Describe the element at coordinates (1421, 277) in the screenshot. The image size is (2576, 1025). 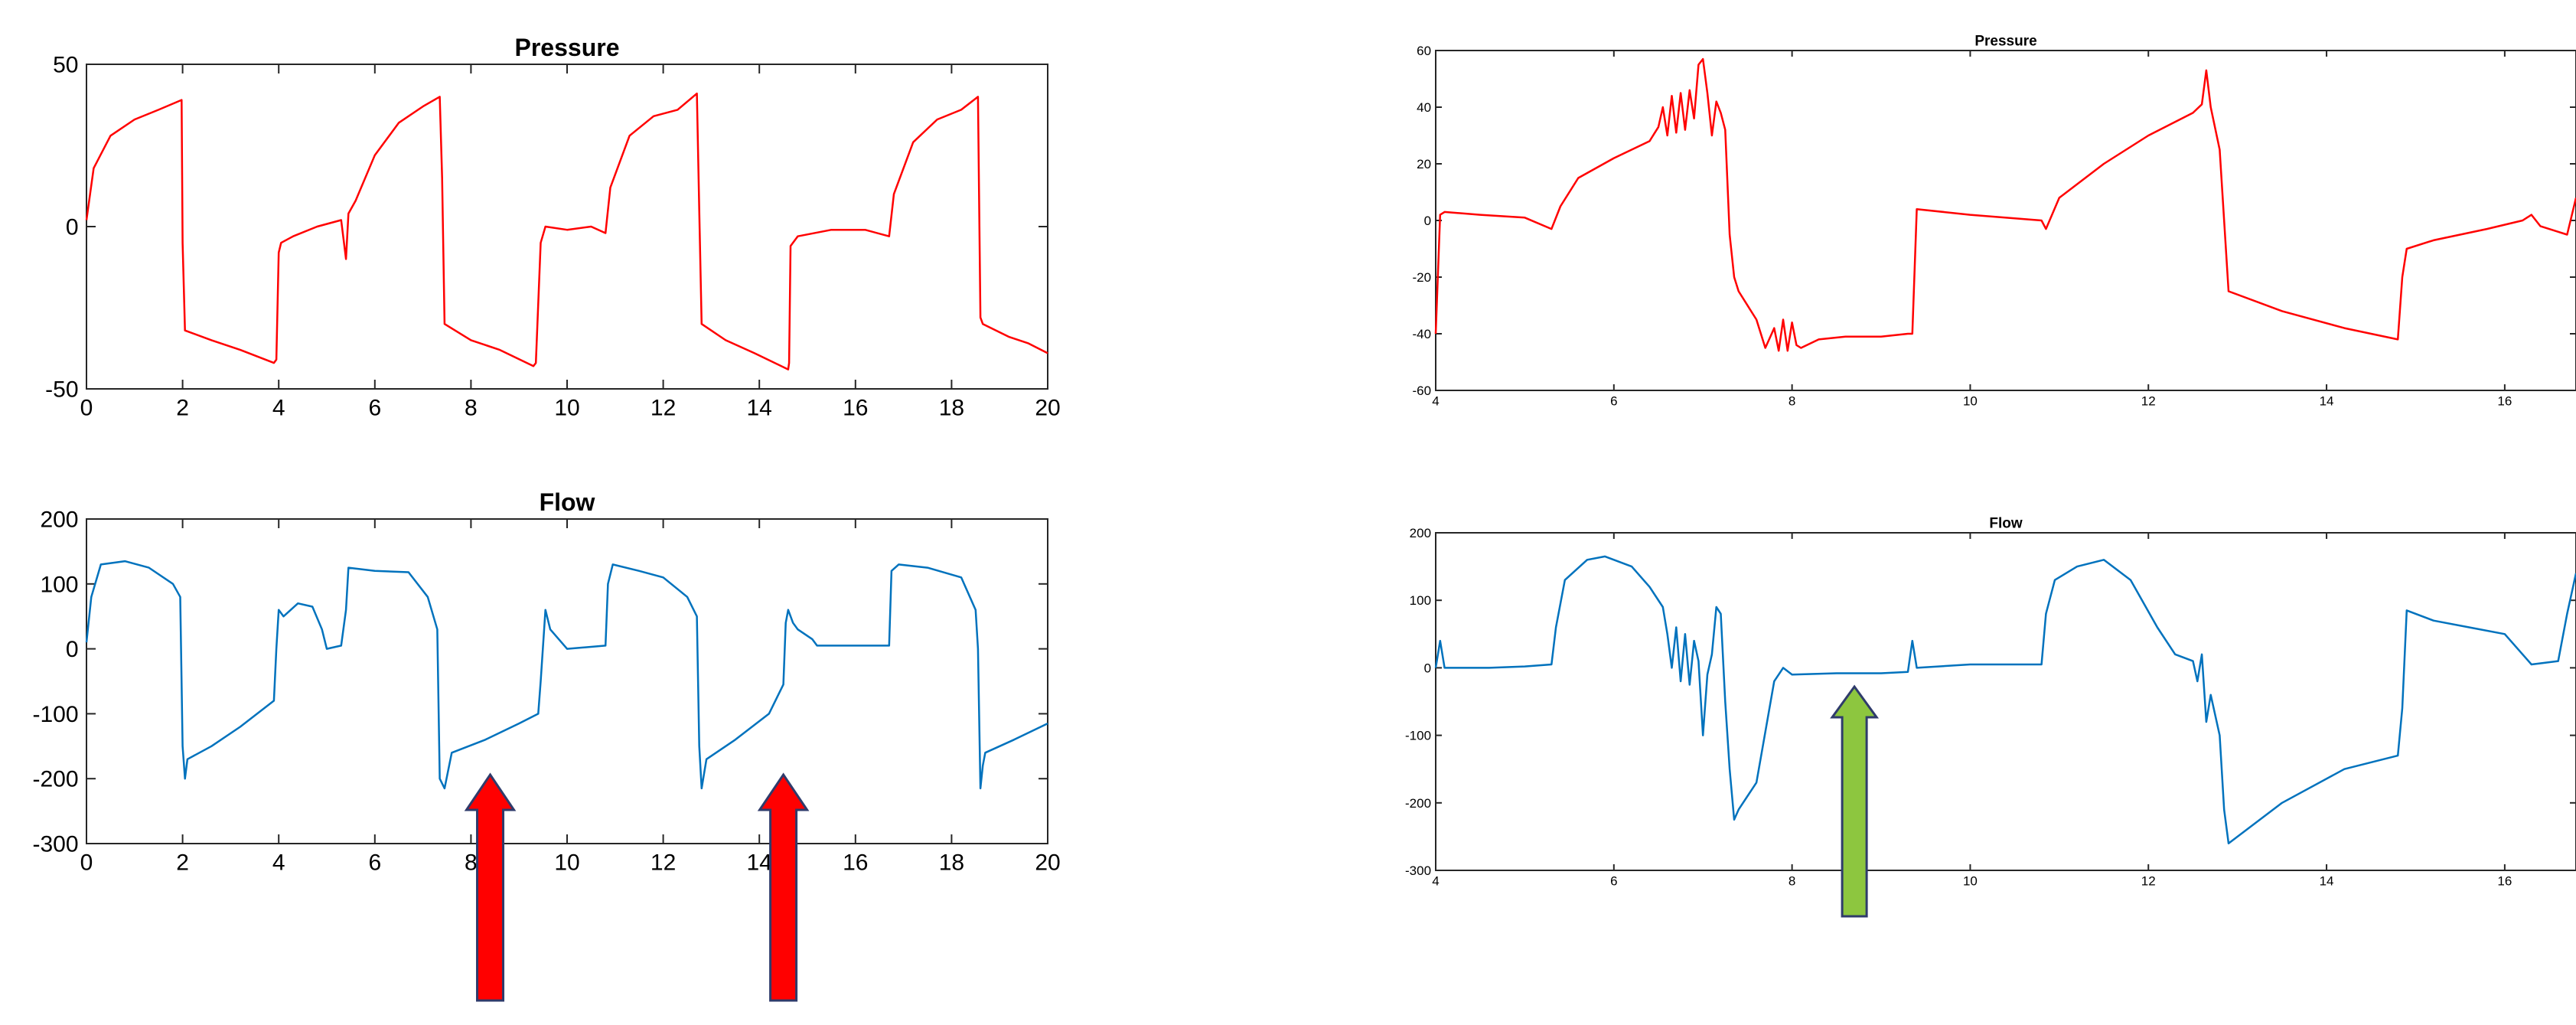
I see `y-tick-label: -20` at that location.